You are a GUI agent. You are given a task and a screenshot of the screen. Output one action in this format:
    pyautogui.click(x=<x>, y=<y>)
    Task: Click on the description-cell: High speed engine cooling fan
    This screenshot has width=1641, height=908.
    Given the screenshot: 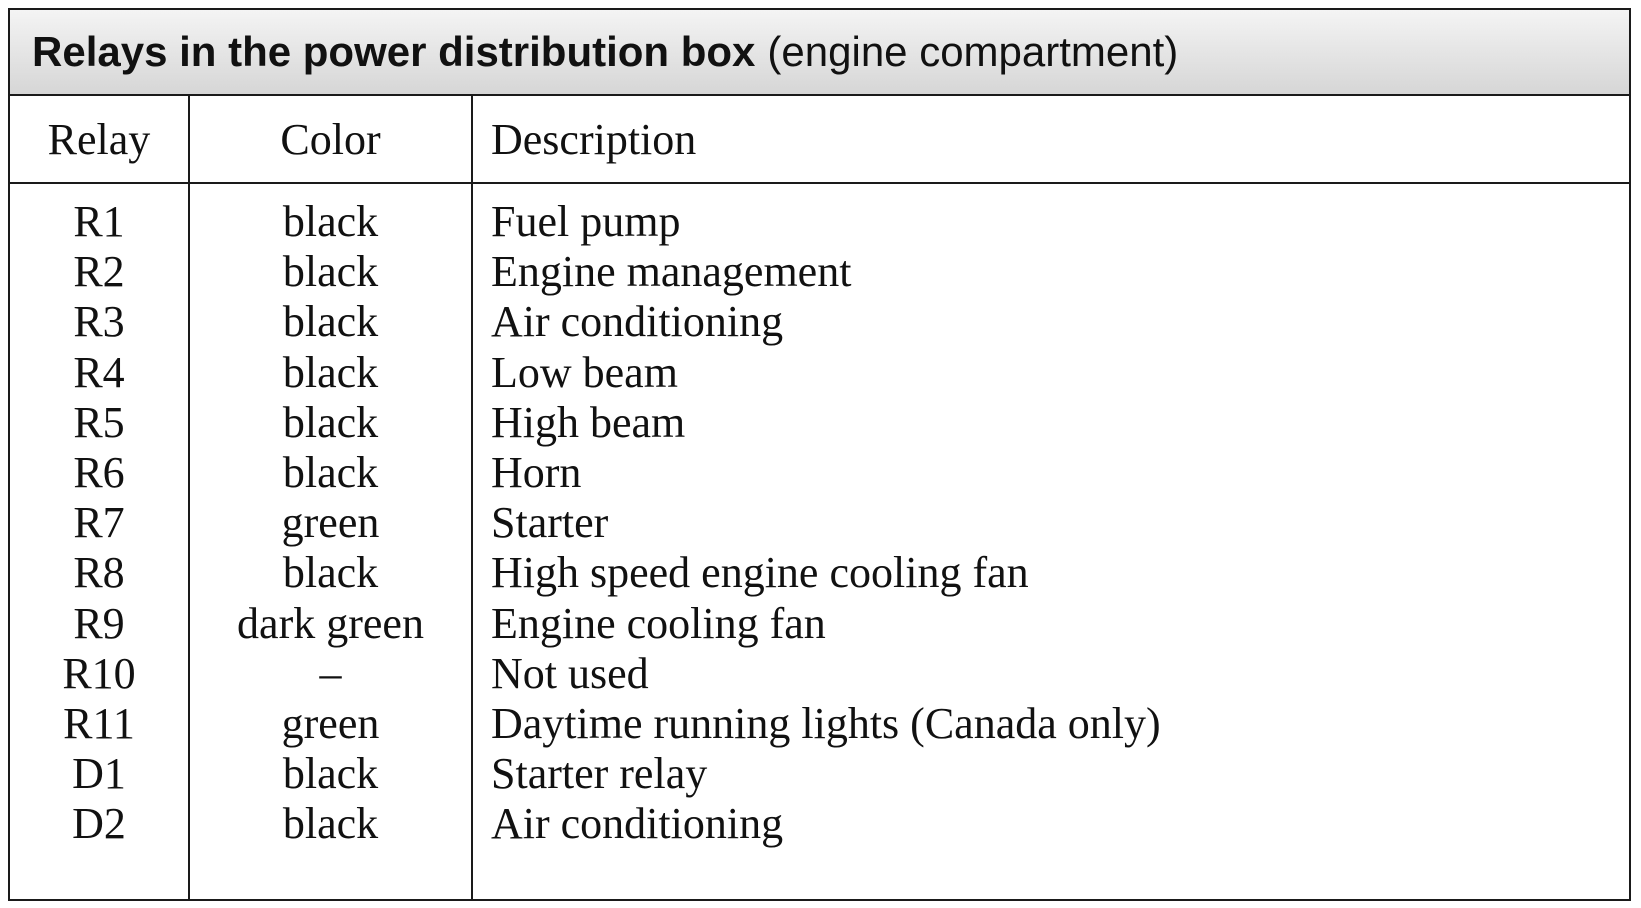 What is the action you would take?
    pyautogui.click(x=760, y=573)
    